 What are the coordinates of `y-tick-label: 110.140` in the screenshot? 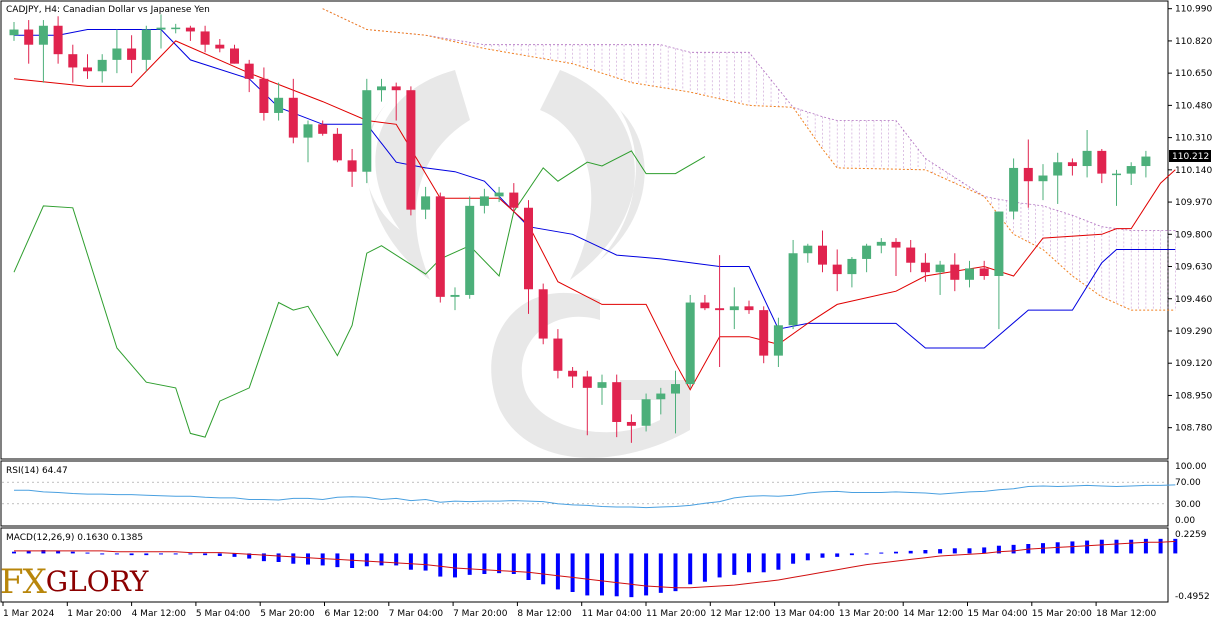 It's located at (1193, 171).